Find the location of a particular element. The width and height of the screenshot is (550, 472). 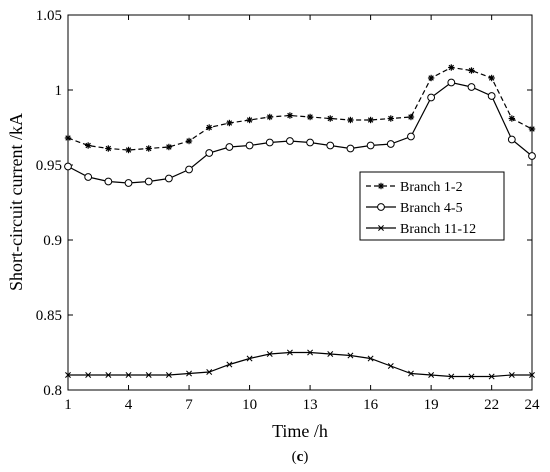

legend-entry-branch-11-12: Branch 11-12 is located at coordinates (421, 229).